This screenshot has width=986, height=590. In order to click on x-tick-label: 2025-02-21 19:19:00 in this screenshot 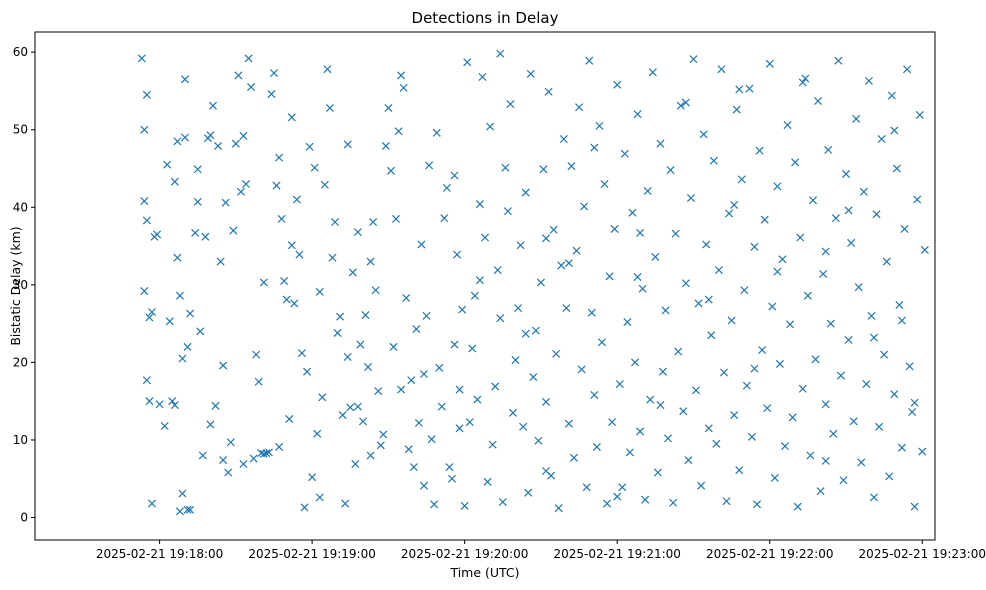, I will do `click(311, 554)`.